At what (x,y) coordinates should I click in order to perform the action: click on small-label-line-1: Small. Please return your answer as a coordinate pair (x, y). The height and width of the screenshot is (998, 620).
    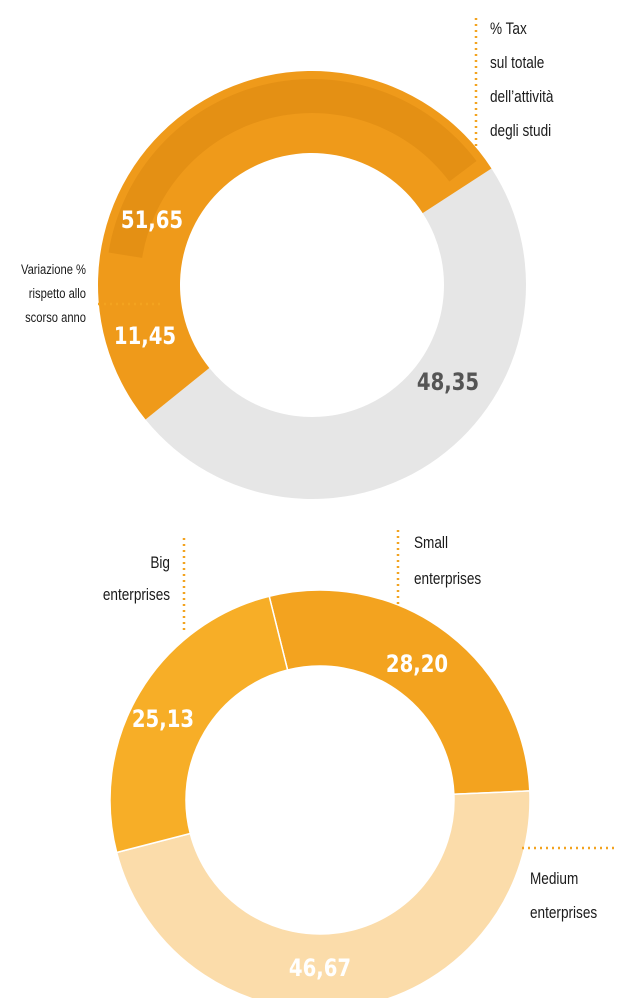
    Looking at the image, I should click on (431, 543).